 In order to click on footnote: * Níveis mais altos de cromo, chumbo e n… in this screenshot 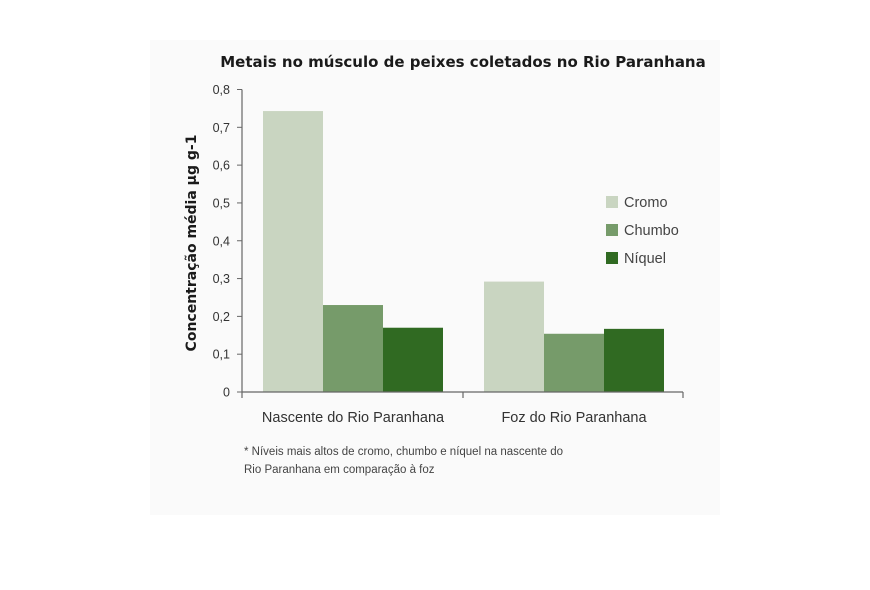, I will do `click(403, 461)`.